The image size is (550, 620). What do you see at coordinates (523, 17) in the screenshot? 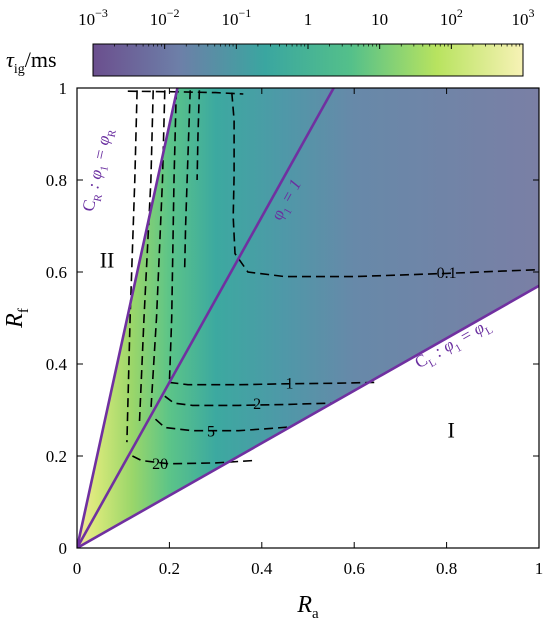
I see `colorbar-tick-label: 10³` at bounding box center [523, 17].